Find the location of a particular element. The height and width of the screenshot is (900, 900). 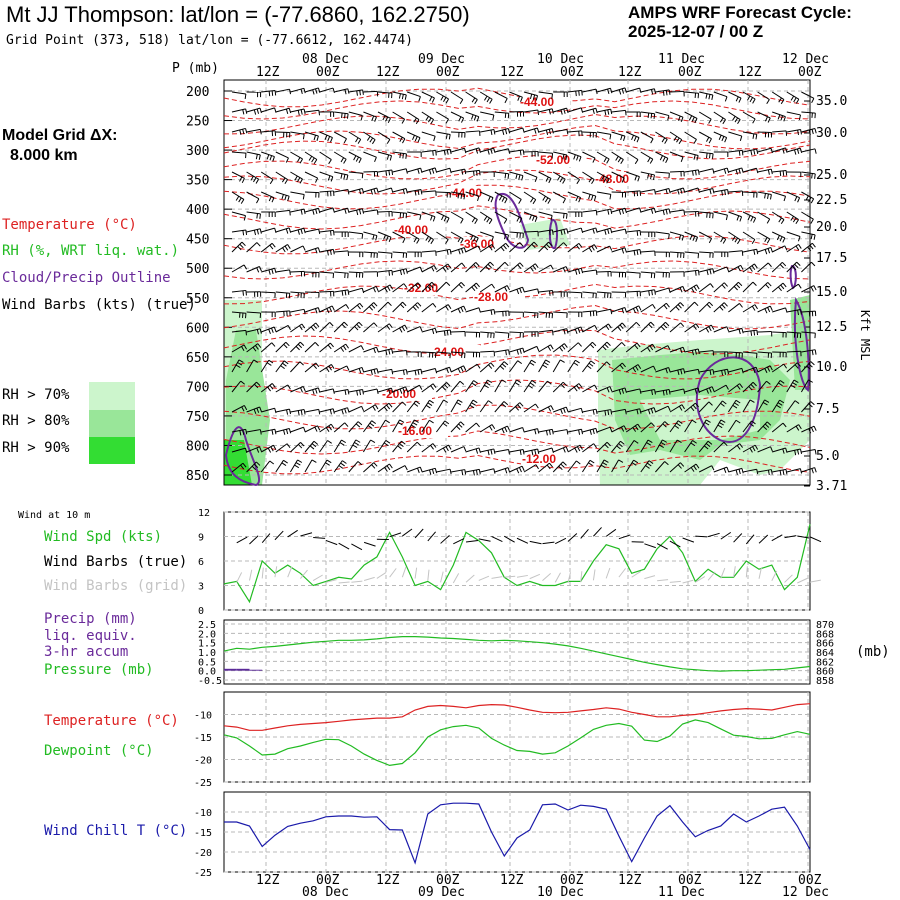

label-wind-barbs-true: Wind Barbs (true) is located at coordinates (116, 562).